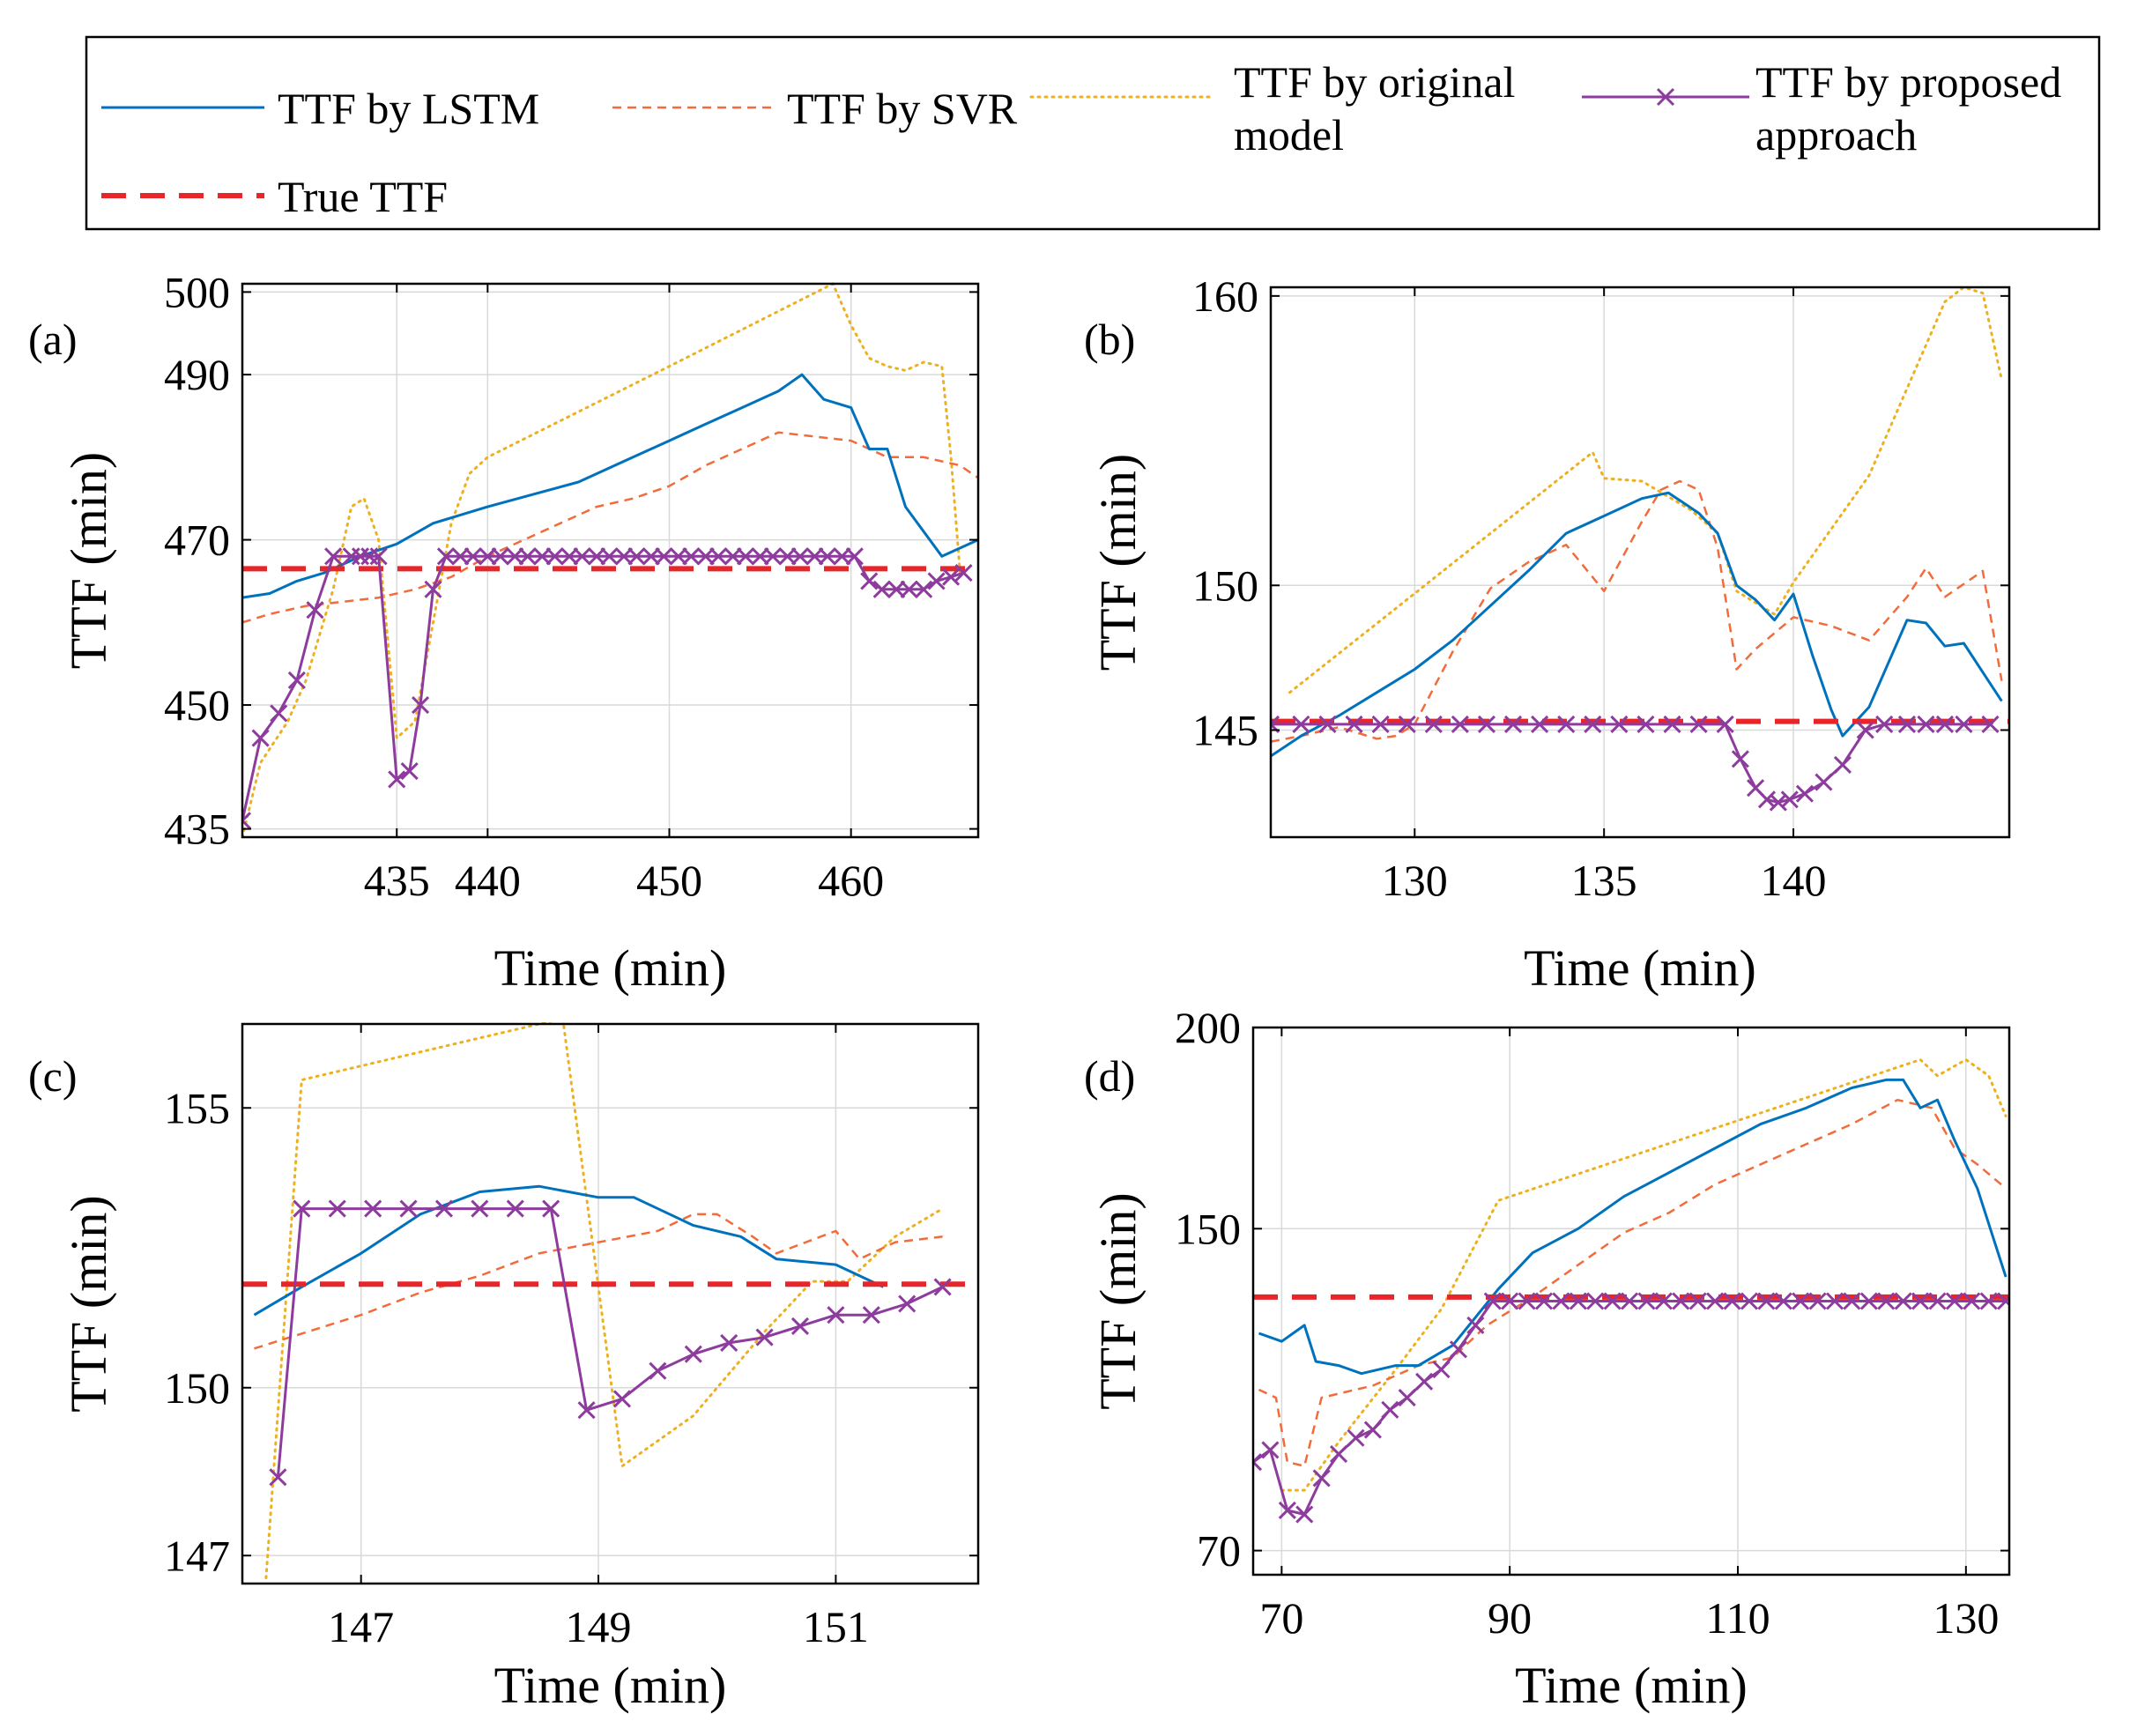 This screenshot has height=1736, width=2130. I want to click on legend-marker-prop, so click(1665, 97).